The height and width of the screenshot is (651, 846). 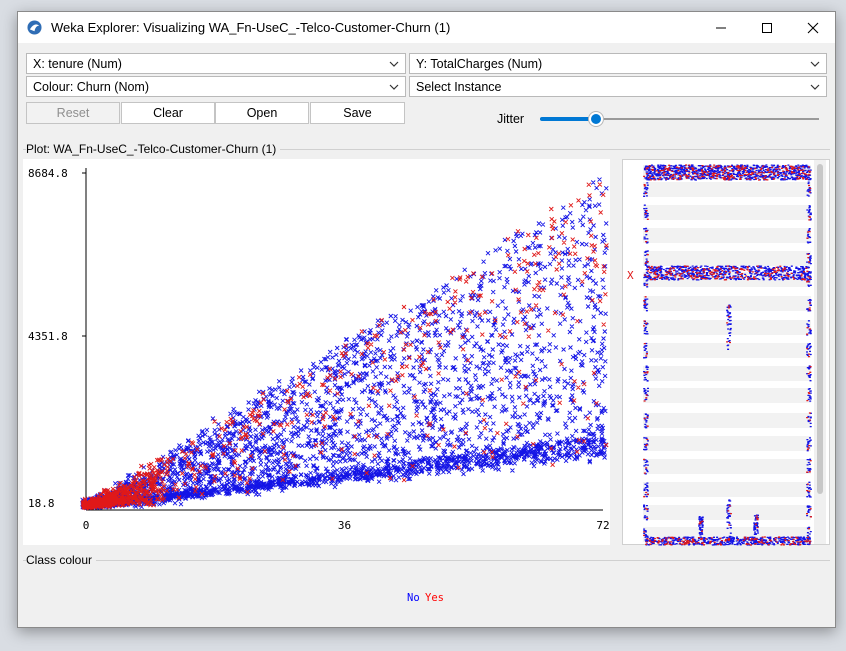 I want to click on jitter-slider-thumb, so click(x=595, y=119).